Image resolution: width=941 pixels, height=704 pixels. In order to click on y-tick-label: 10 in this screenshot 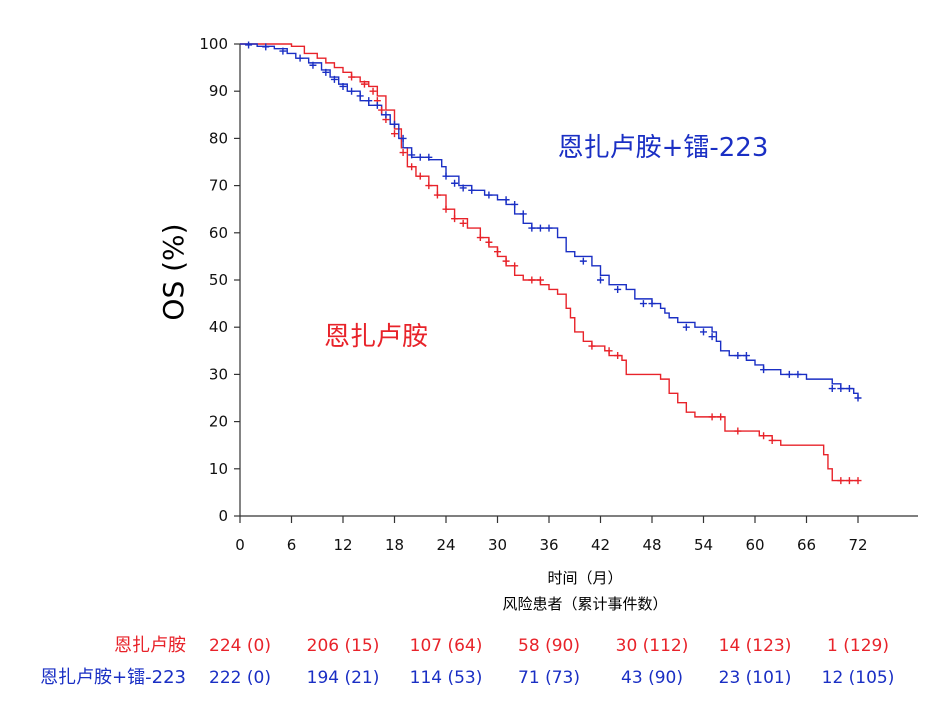, I will do `click(218, 469)`.